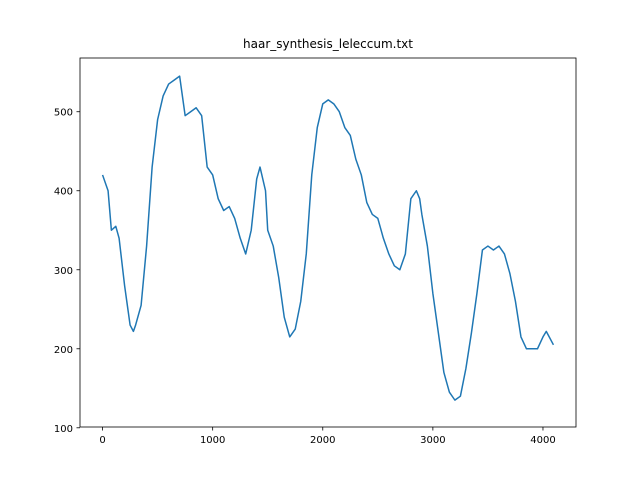  What do you see at coordinates (432, 440) in the screenshot?
I see `x-tick-label: 3000` at bounding box center [432, 440].